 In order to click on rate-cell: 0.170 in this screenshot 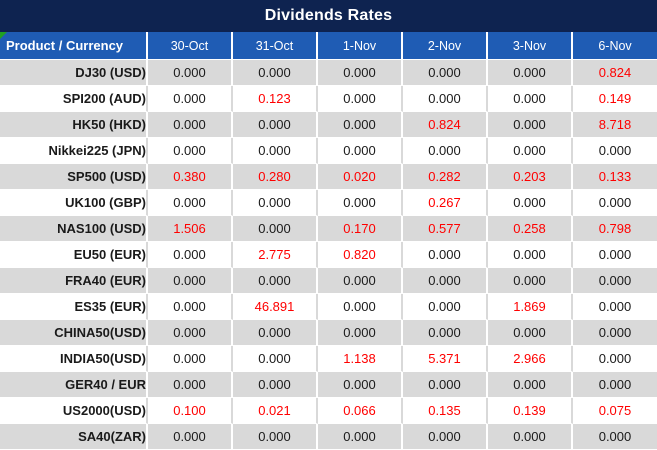, I will do `click(360, 229)`.